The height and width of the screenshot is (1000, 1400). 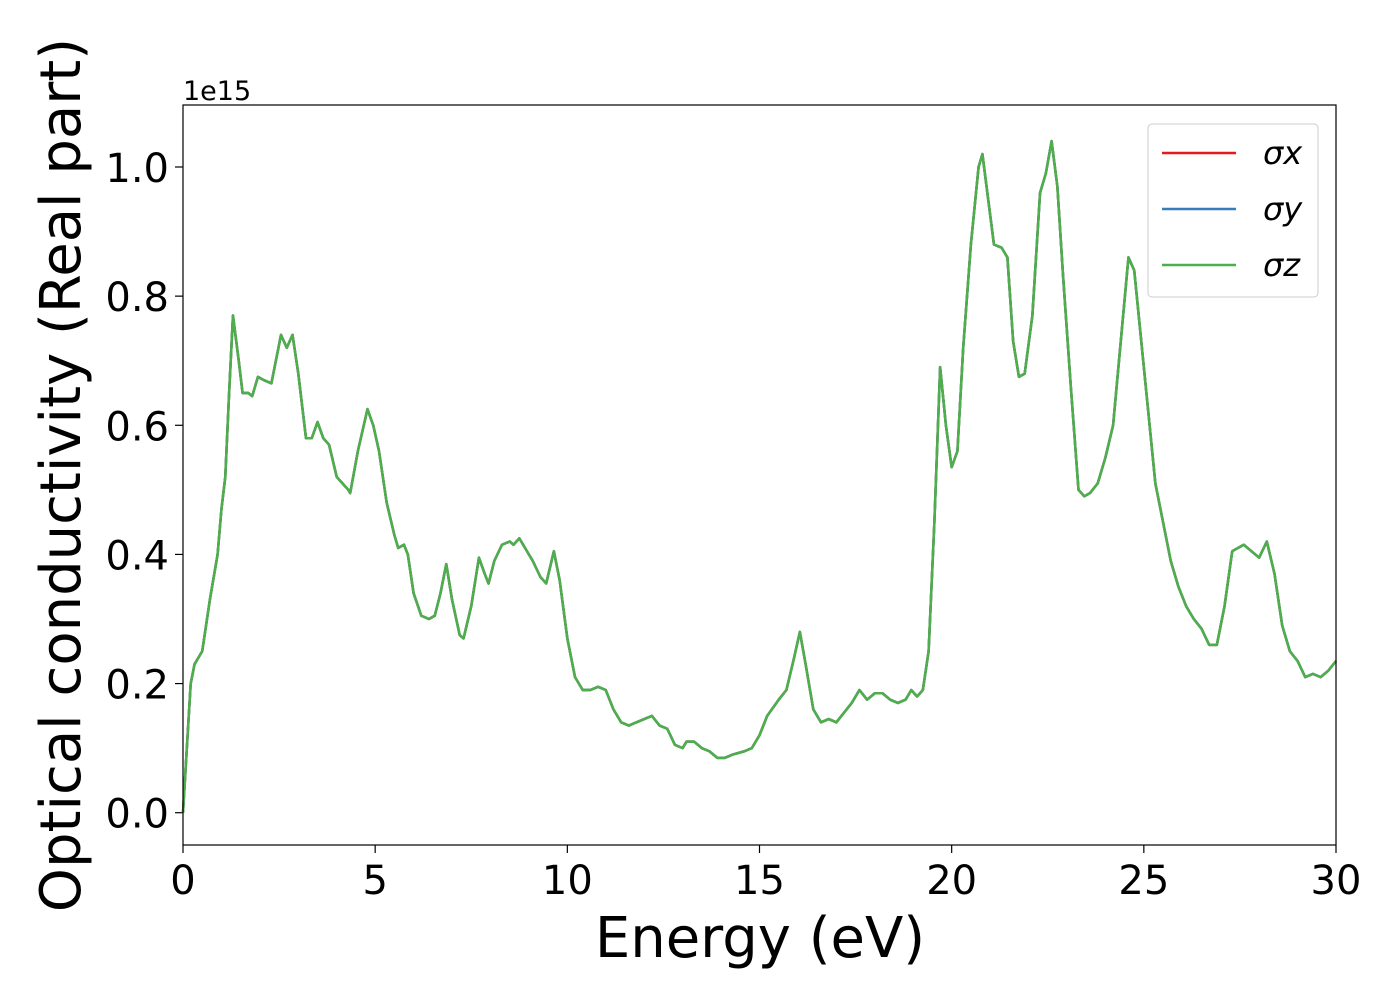 What do you see at coordinates (951, 881) in the screenshot?
I see `x-tick-label: 20` at bounding box center [951, 881].